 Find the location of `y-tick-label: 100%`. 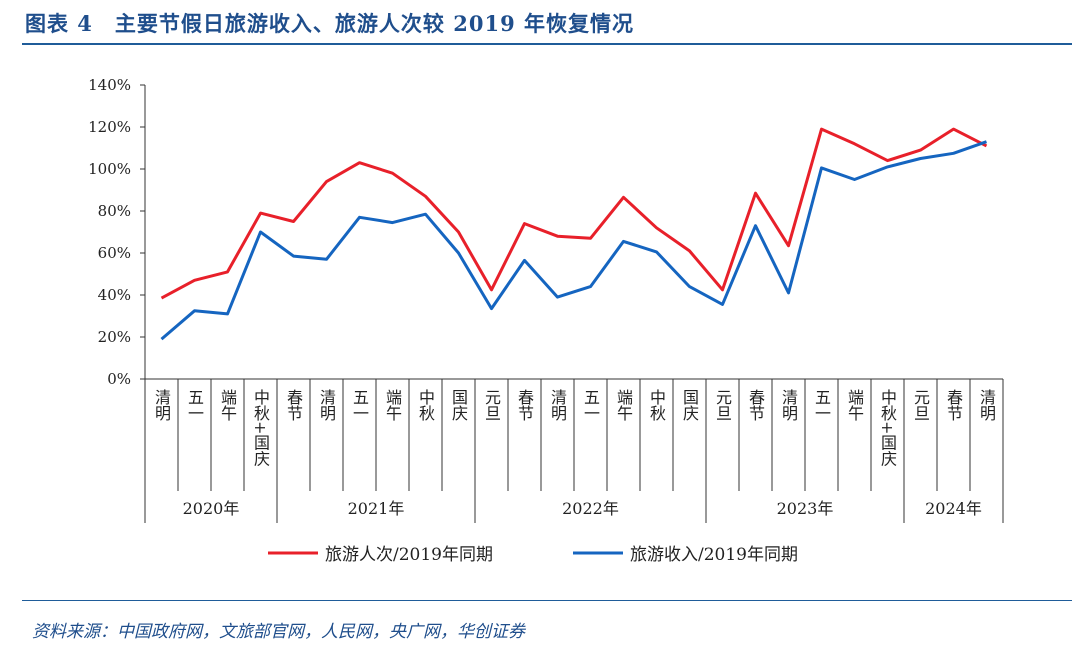

y-tick-label: 100% is located at coordinates (109, 169).